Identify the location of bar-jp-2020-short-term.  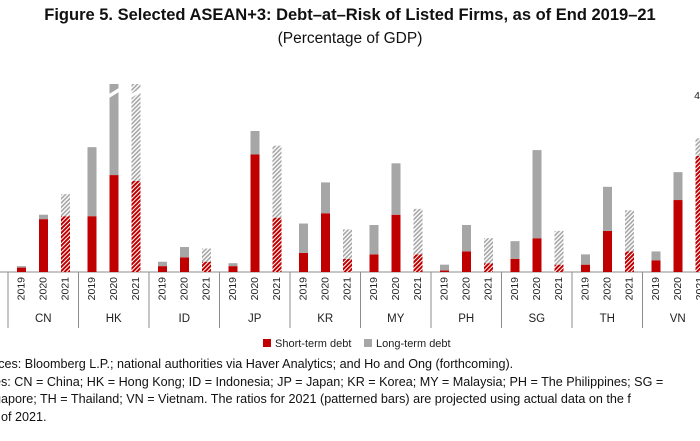
(255, 213).